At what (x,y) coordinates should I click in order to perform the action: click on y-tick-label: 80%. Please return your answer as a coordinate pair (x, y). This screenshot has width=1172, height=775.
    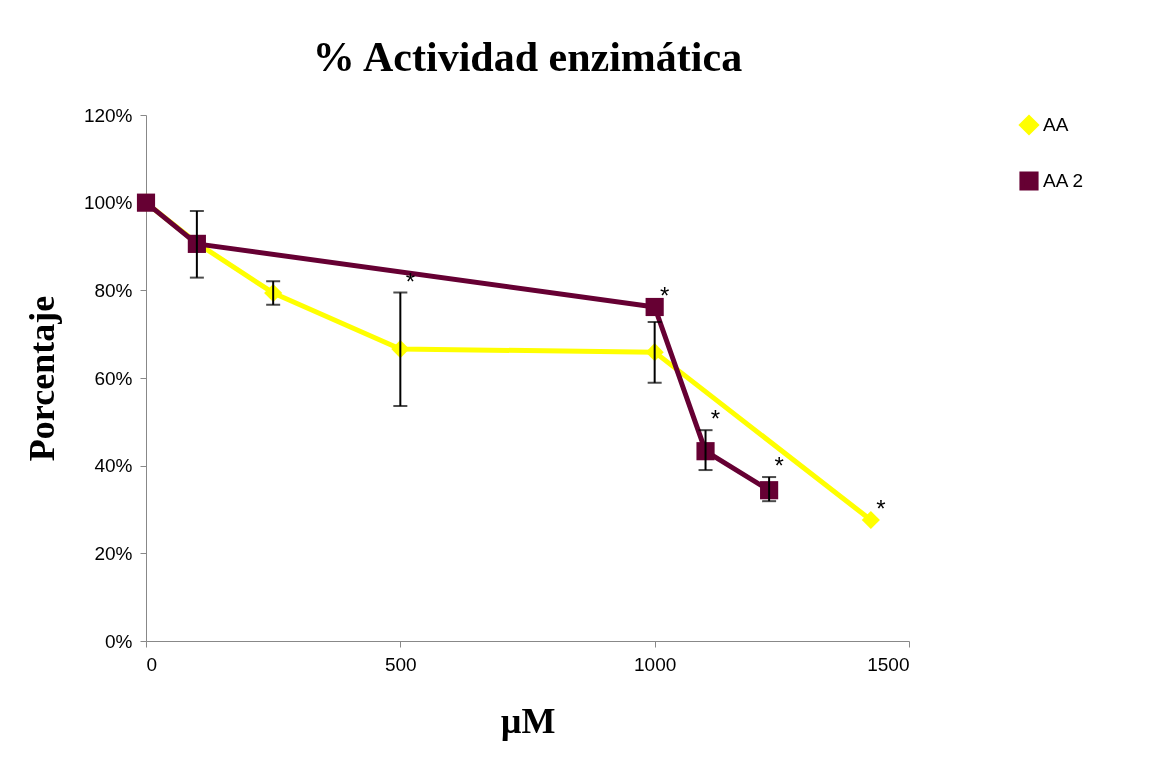
    Looking at the image, I should click on (113, 290).